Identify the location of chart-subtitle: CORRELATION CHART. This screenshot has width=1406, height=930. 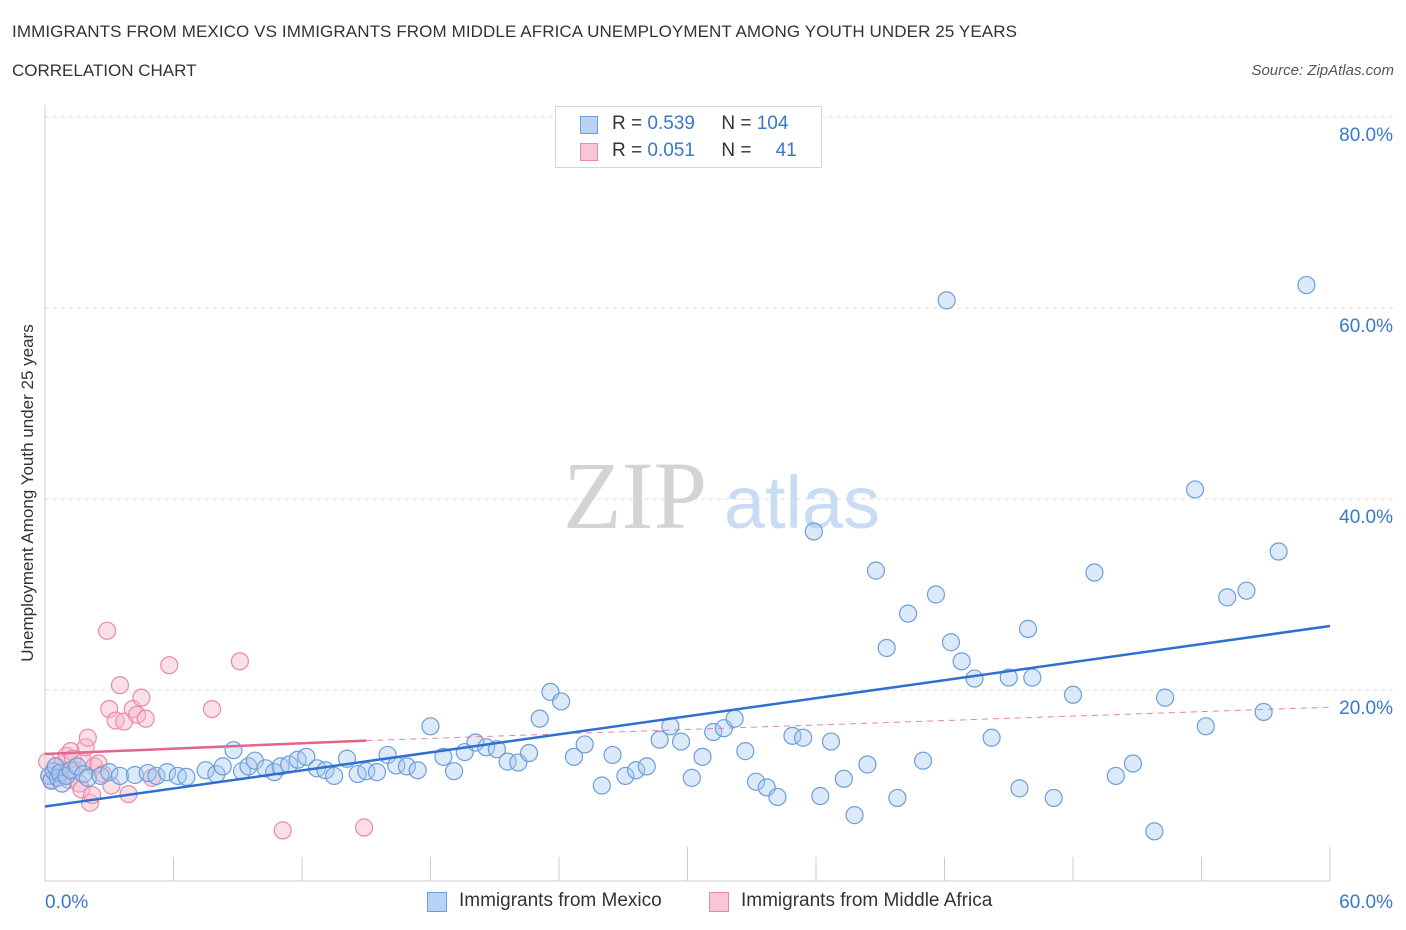
(104, 70).